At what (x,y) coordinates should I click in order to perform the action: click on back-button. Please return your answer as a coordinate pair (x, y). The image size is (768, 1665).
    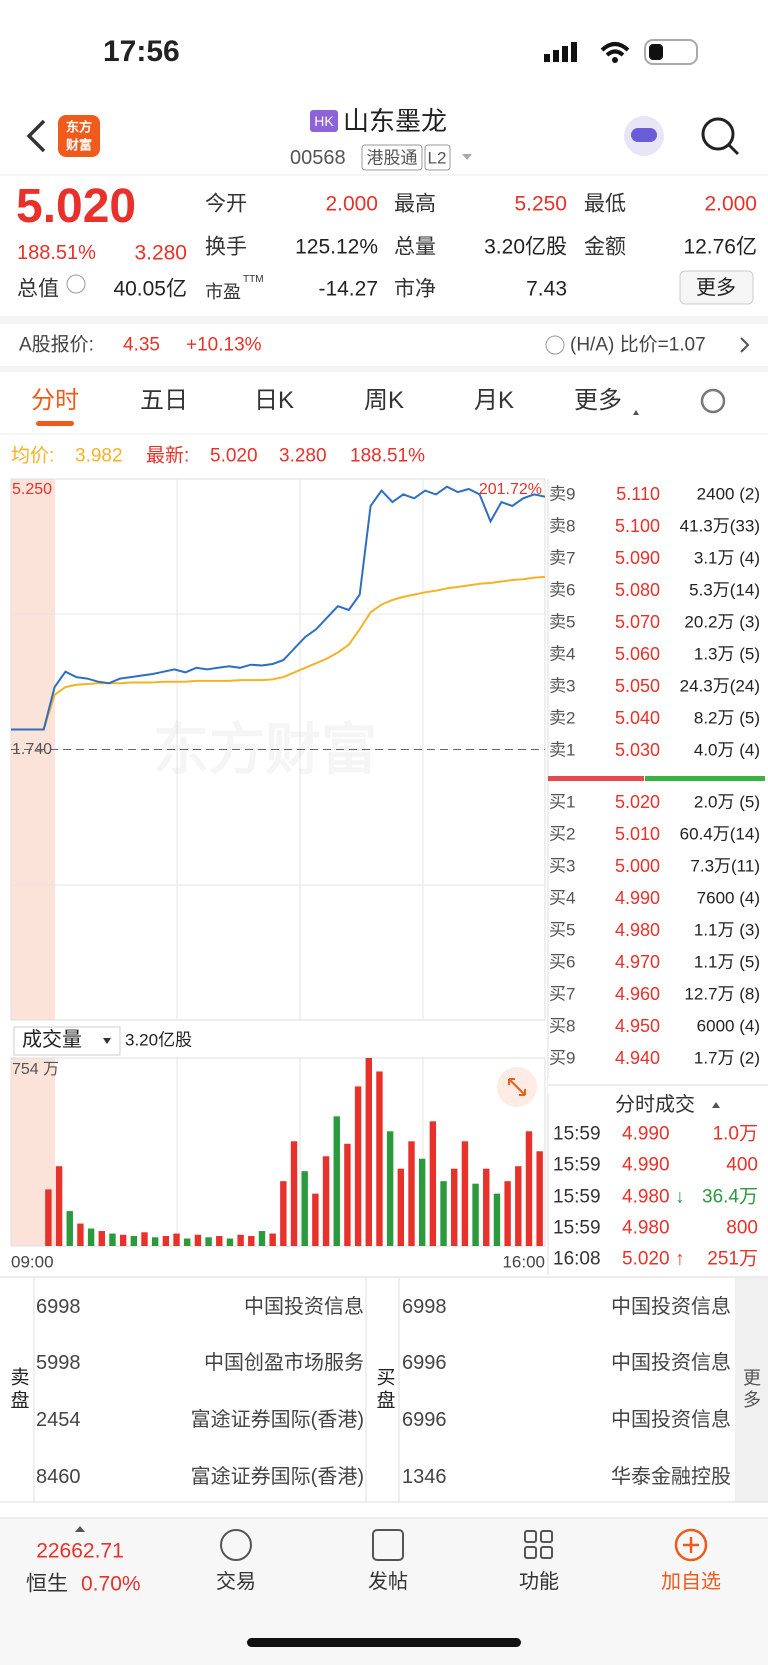
    Looking at the image, I should click on (36, 136).